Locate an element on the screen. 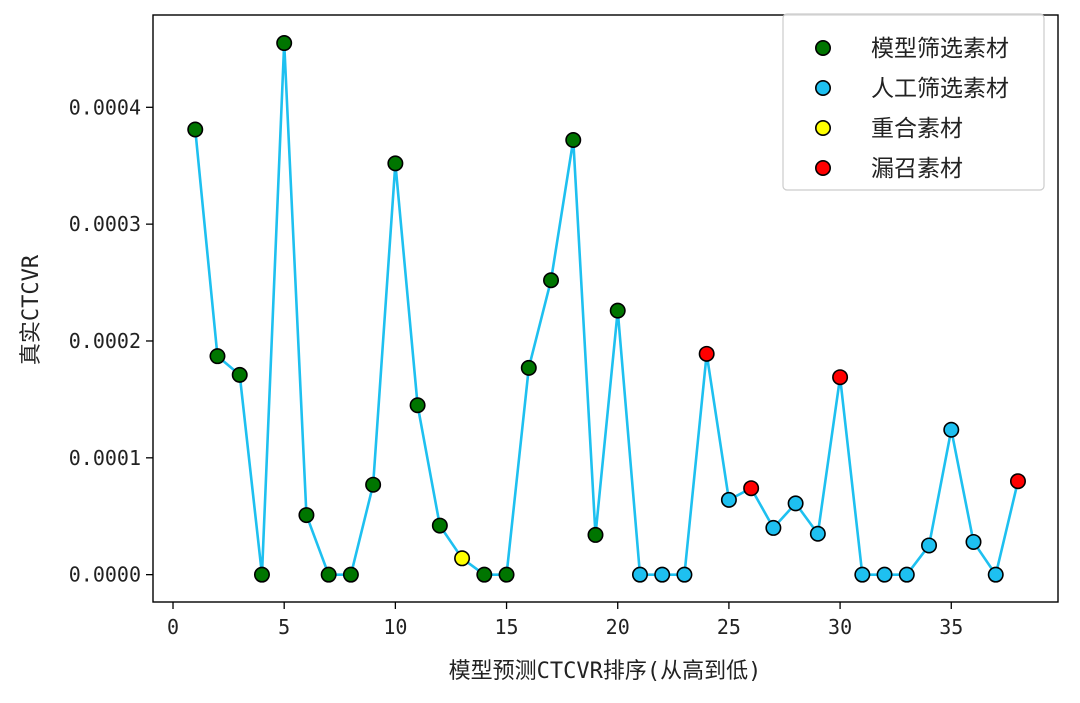  x-tick-label-3: 15 is located at coordinates (507, 627).